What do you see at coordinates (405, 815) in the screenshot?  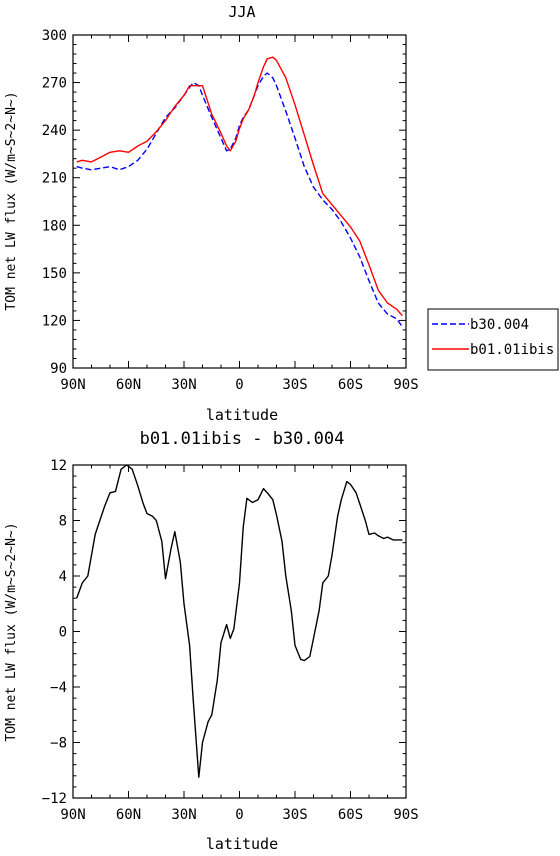 I see `bottom-chart-xtick-label: 90S` at bounding box center [405, 815].